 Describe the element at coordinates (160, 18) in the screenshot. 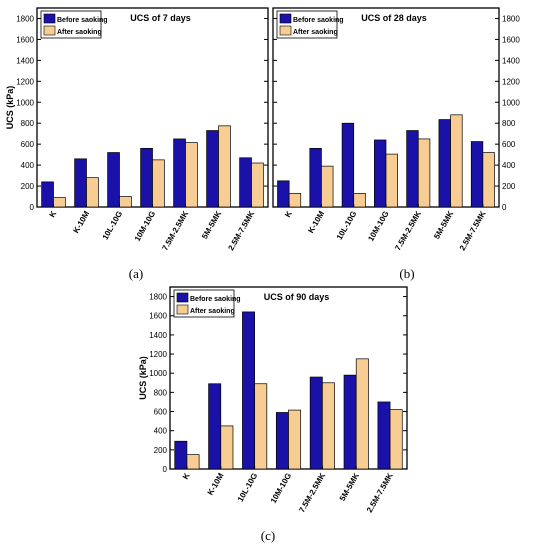

I see `chart-title: UCS of 7 days` at that location.